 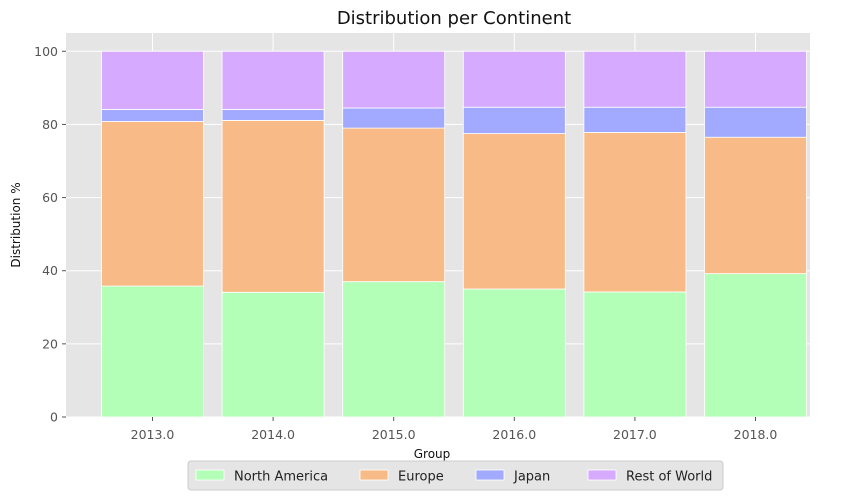 I want to click on x-axis-label: Group, so click(x=432, y=454).